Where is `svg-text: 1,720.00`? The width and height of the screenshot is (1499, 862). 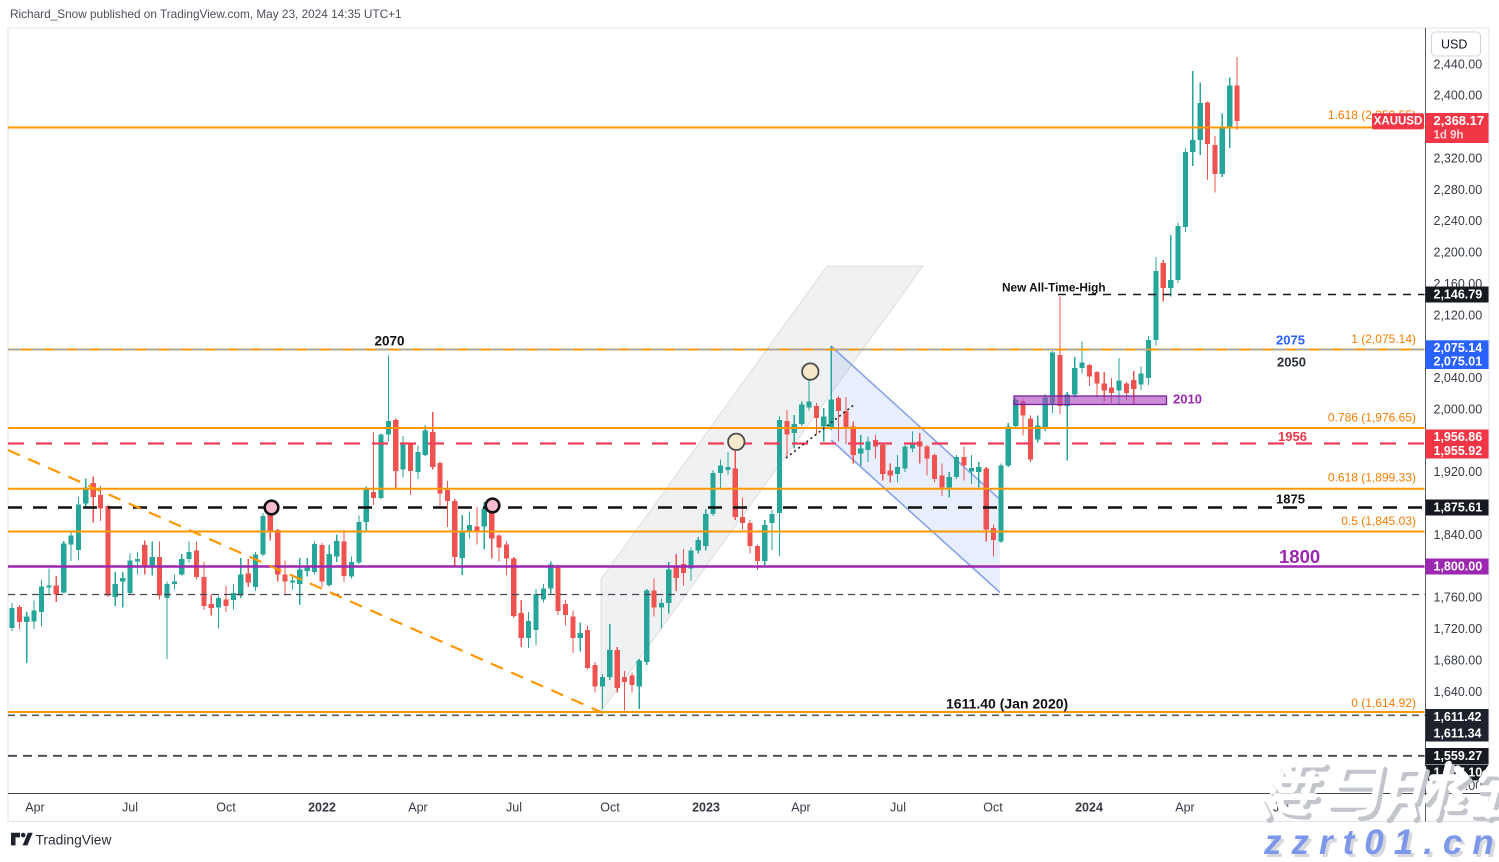 svg-text: 1,720.00 is located at coordinates (1458, 629).